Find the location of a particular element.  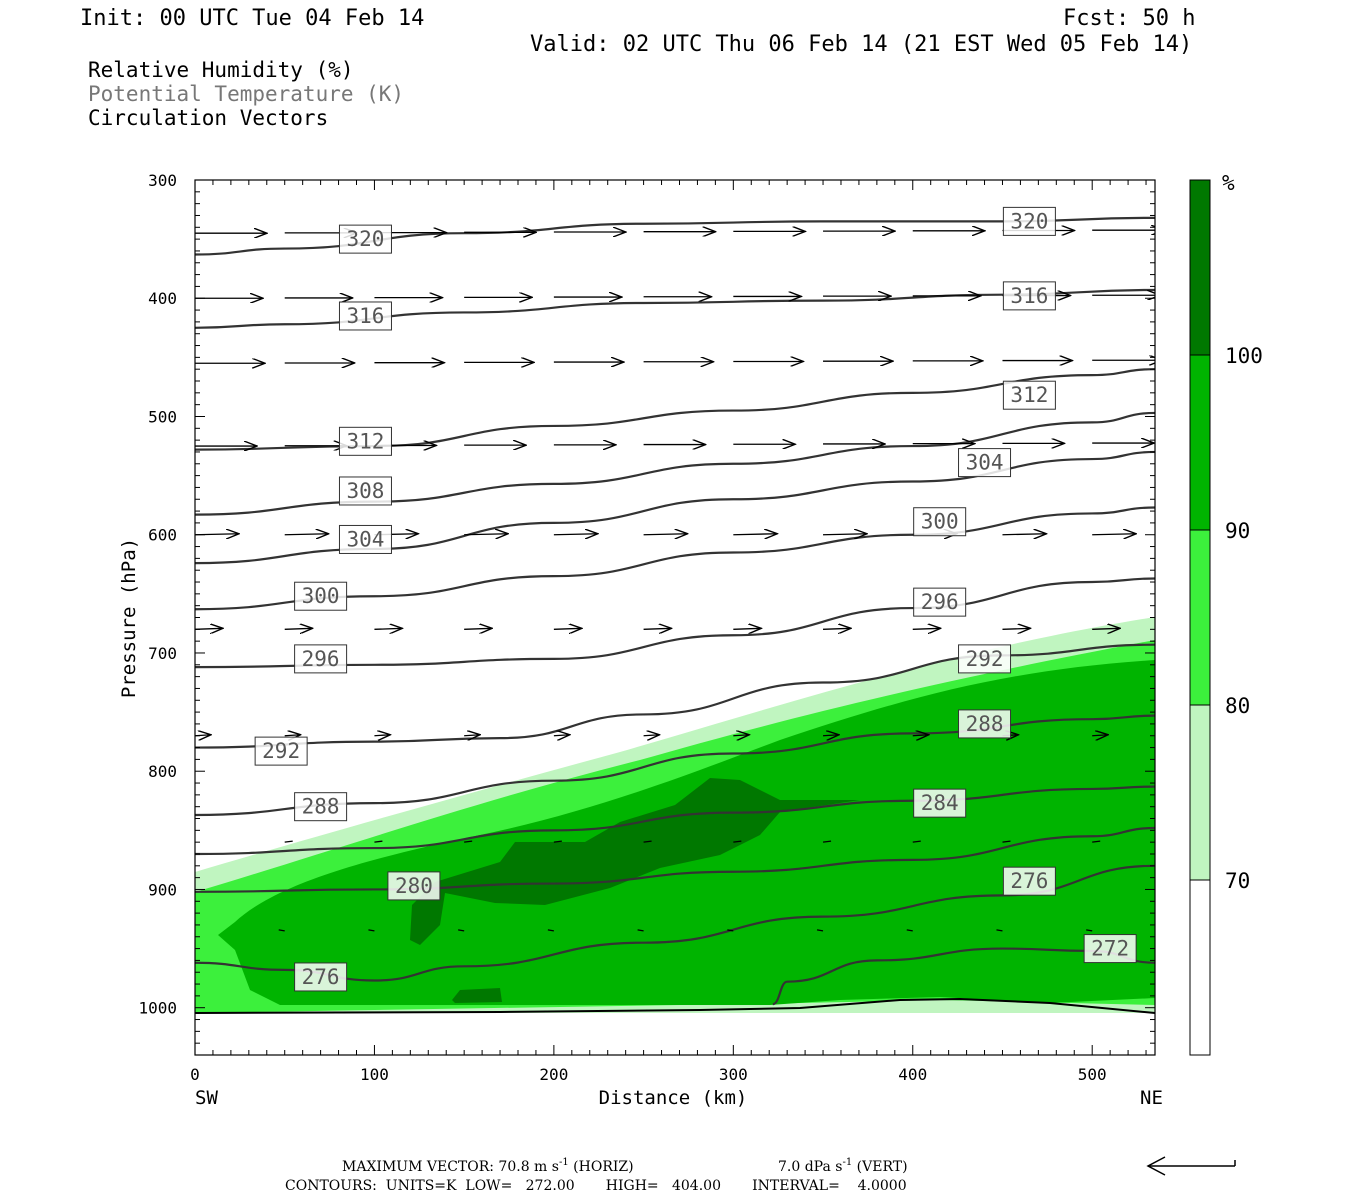

contour-label-292-1: 292 is located at coordinates (985, 659).